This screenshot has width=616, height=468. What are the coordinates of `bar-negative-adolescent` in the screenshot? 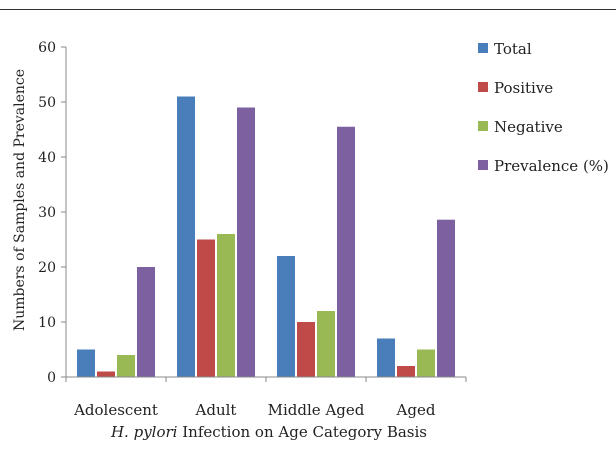 It's located at (126, 366).